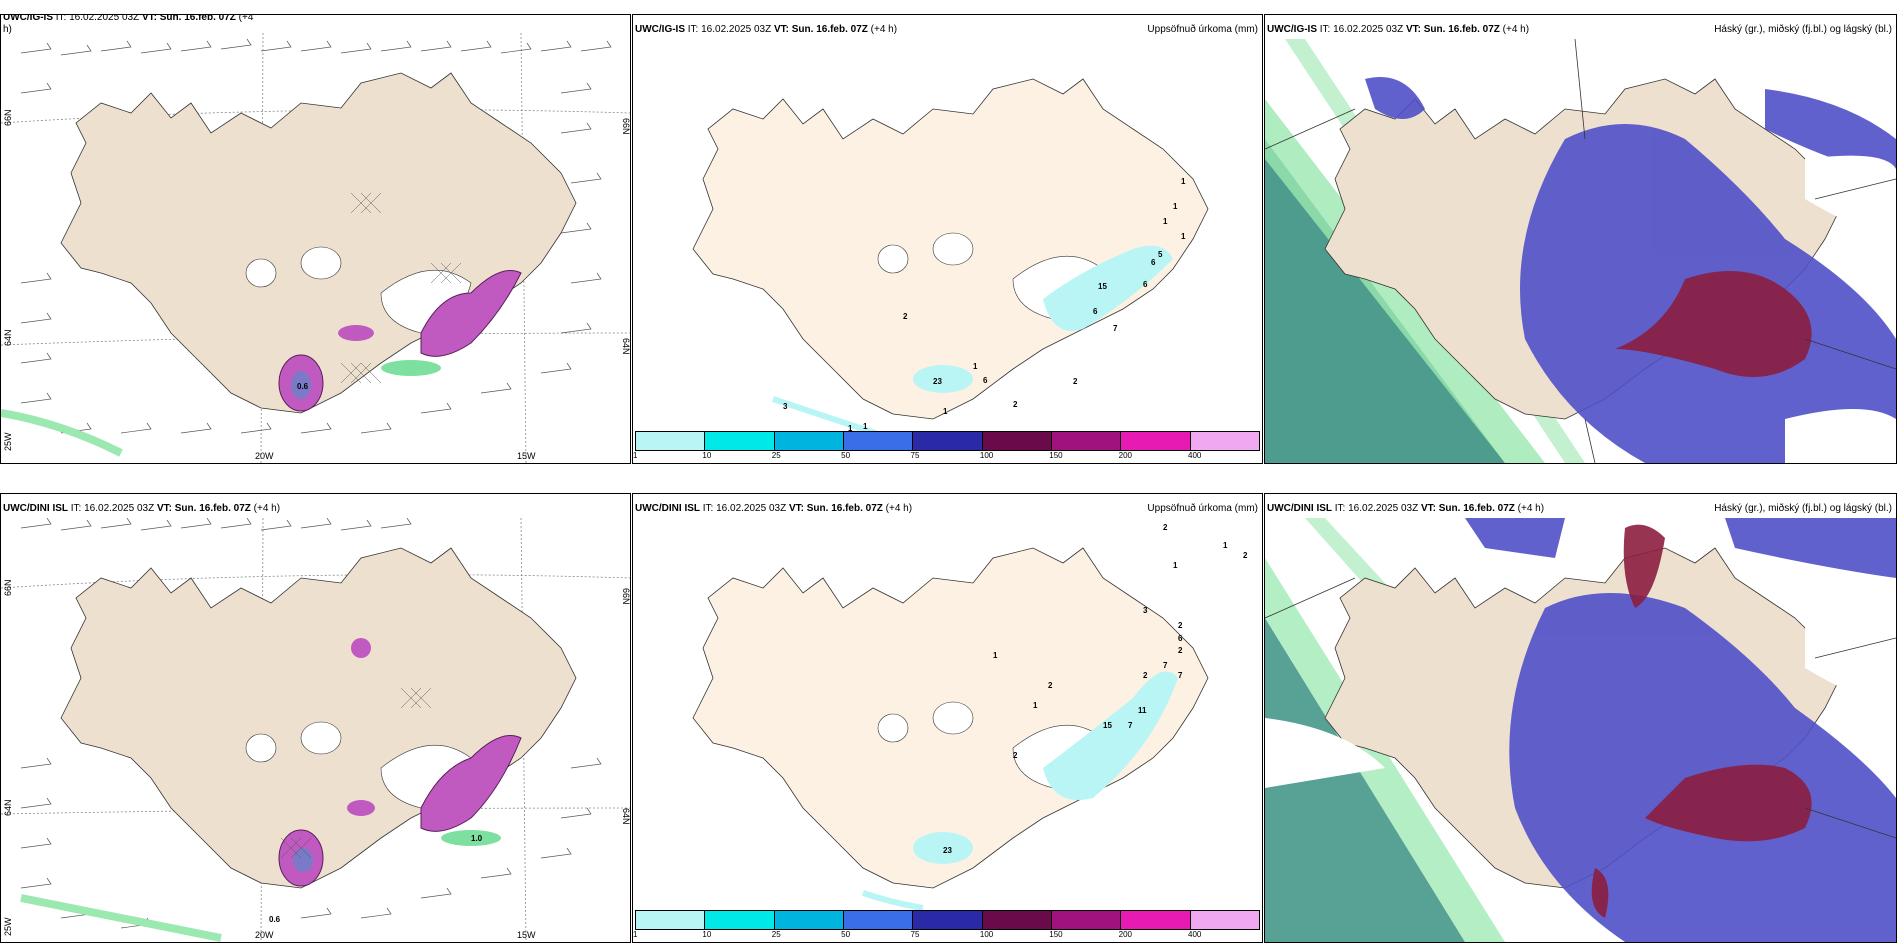 This screenshot has width=1900, height=950. I want to click on precip-map: 2 1 2 1 3 2 6 2 7 7 2 11 7 15 1 2 1 2 23, so click(947, 714).